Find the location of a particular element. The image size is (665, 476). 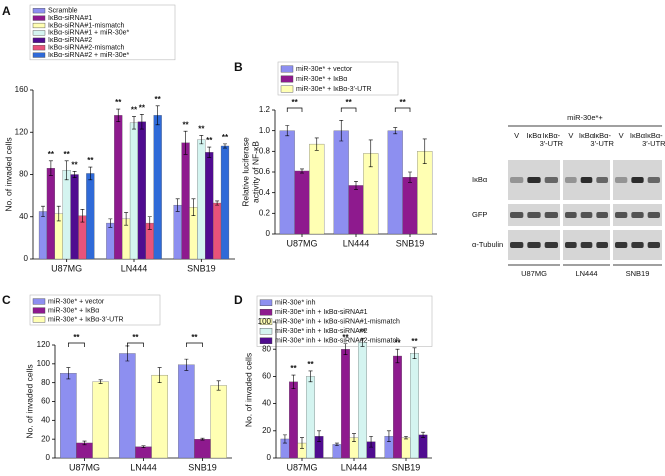

row-label: α-Tubulin is located at coordinates (487, 244).